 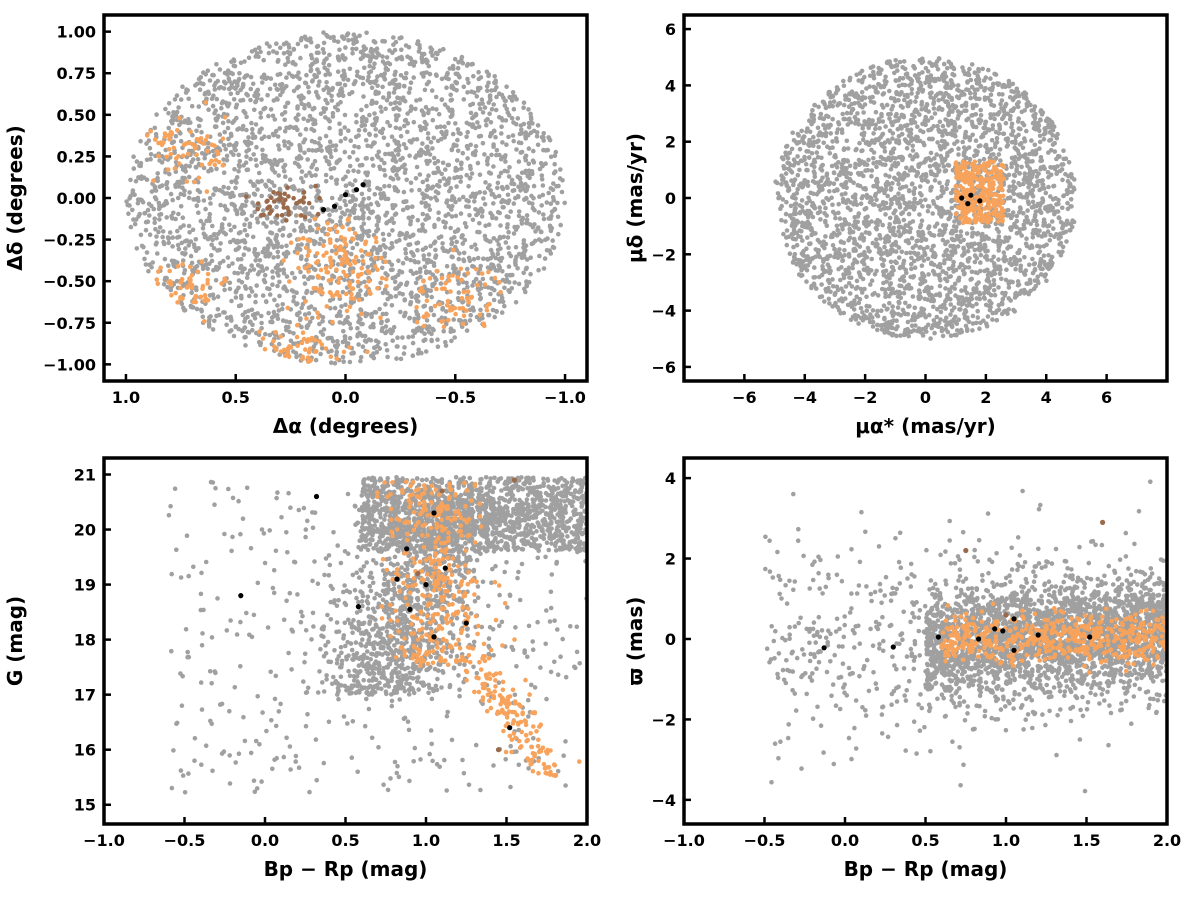 What do you see at coordinates (76, 73) in the screenshot?
I see `y-tick-label: 0.75` at bounding box center [76, 73].